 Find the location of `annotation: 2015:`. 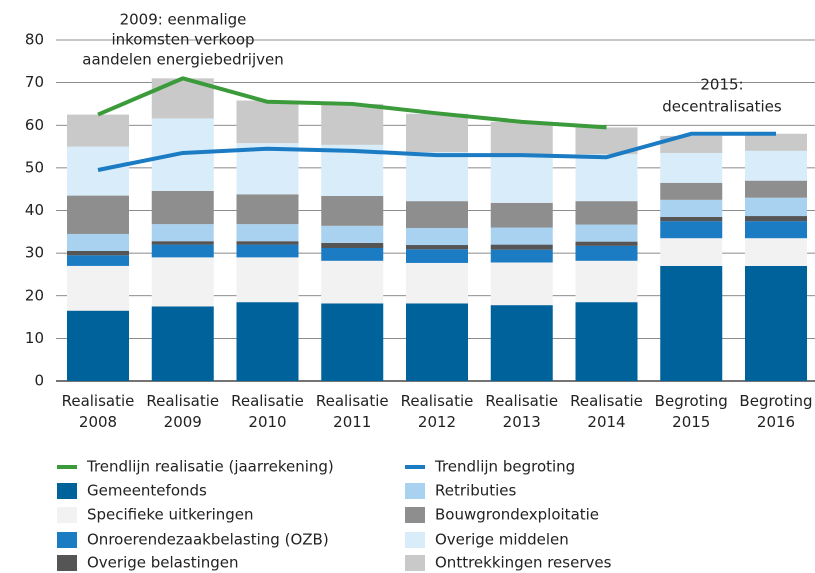

annotation: 2015: is located at coordinates (721, 85).